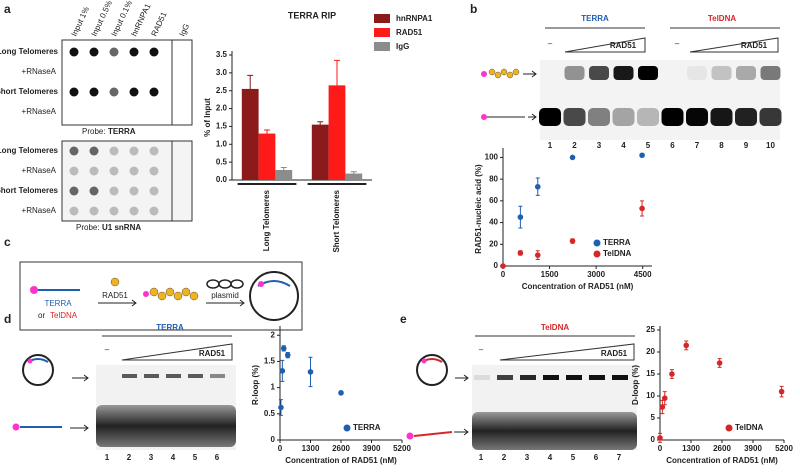 The image size is (800, 473). What do you see at coordinates (341, 448) in the screenshot?
I see `x-tick-label: 2600` at bounding box center [341, 448].